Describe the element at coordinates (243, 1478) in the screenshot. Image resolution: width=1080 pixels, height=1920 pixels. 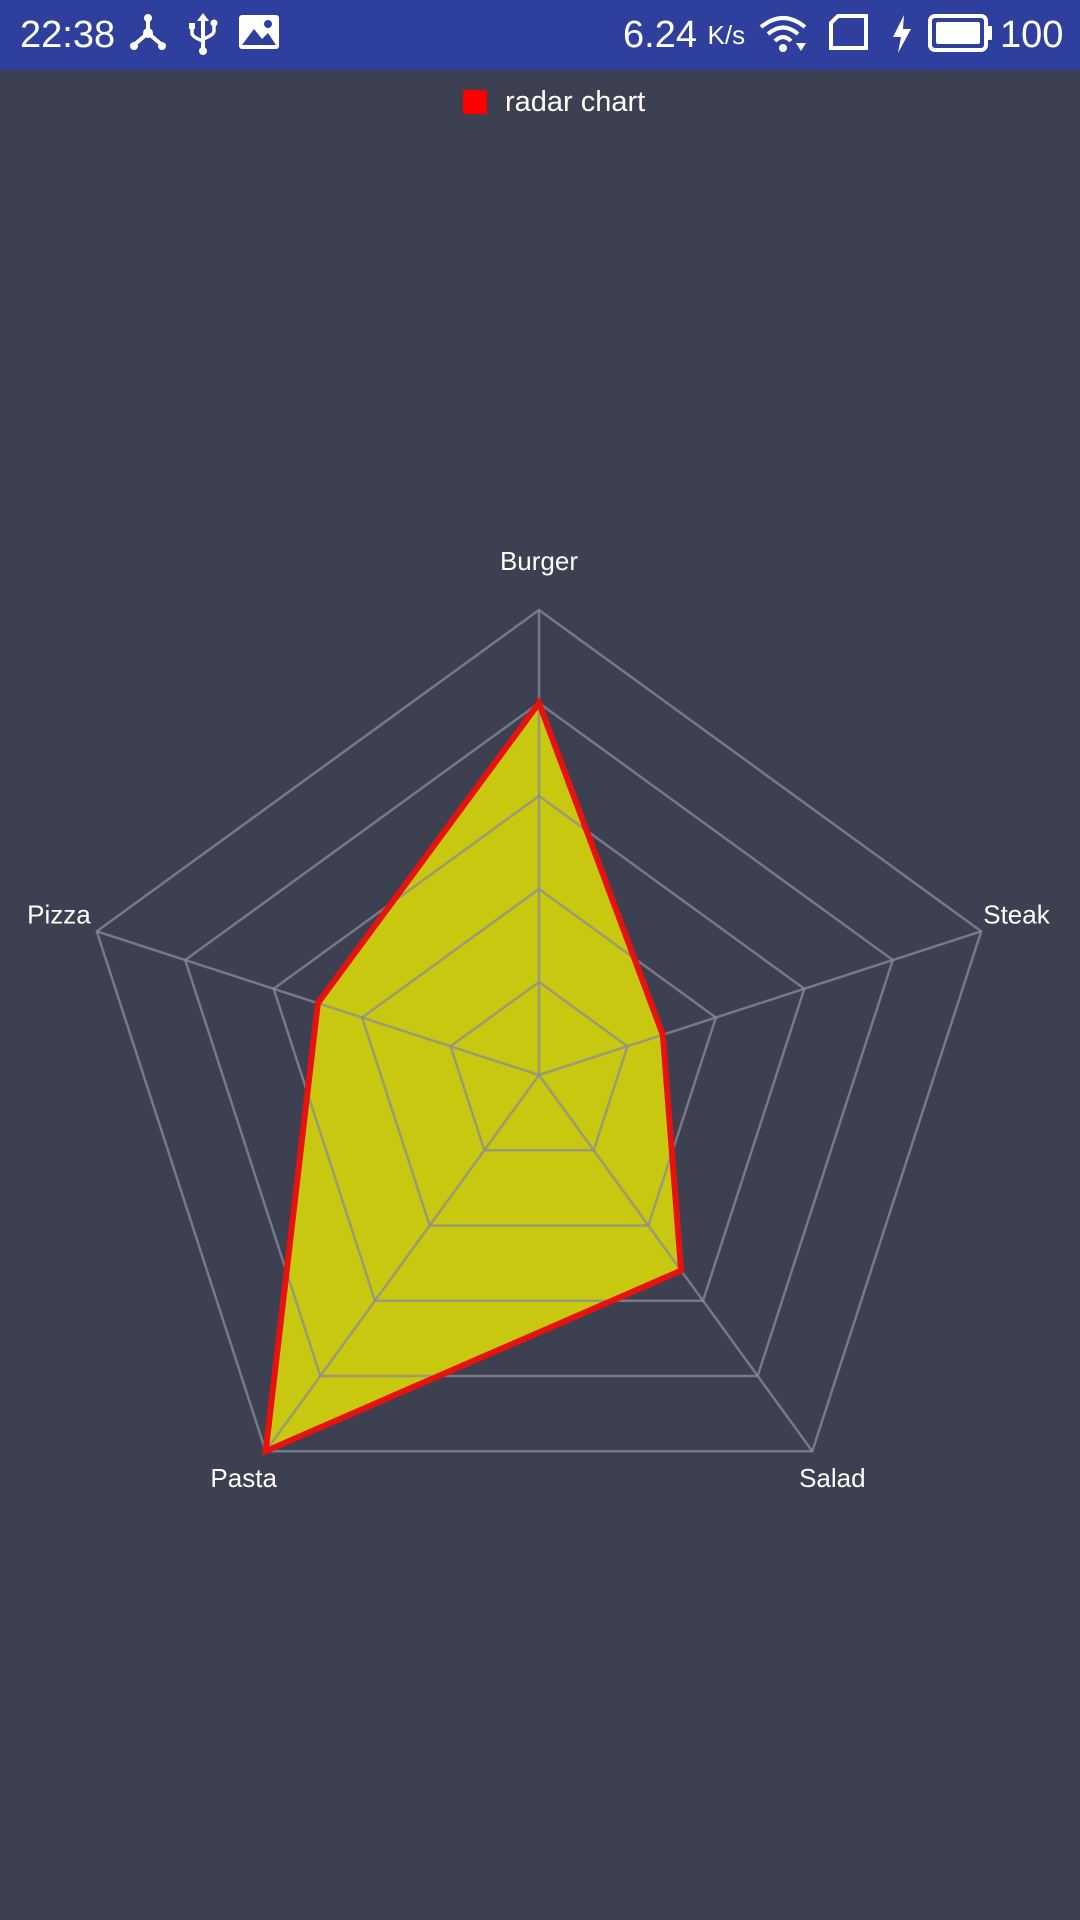
I see `axis-label-pasta: Pasta` at that location.